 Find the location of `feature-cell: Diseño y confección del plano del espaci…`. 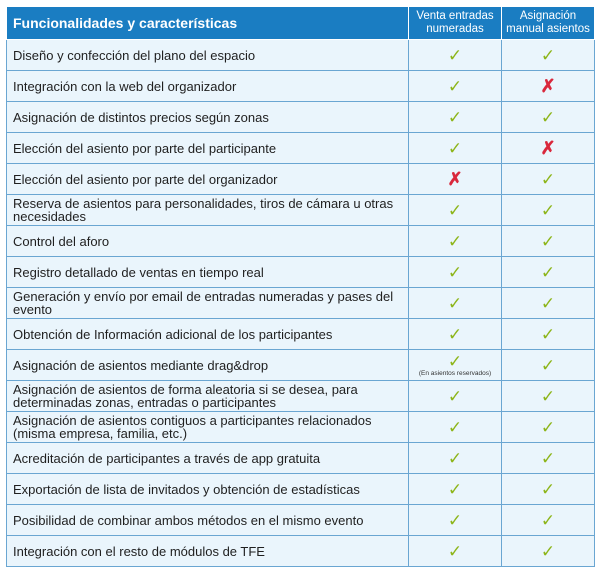

feature-cell: Diseño y confección del plano del espaci… is located at coordinates (207, 55).